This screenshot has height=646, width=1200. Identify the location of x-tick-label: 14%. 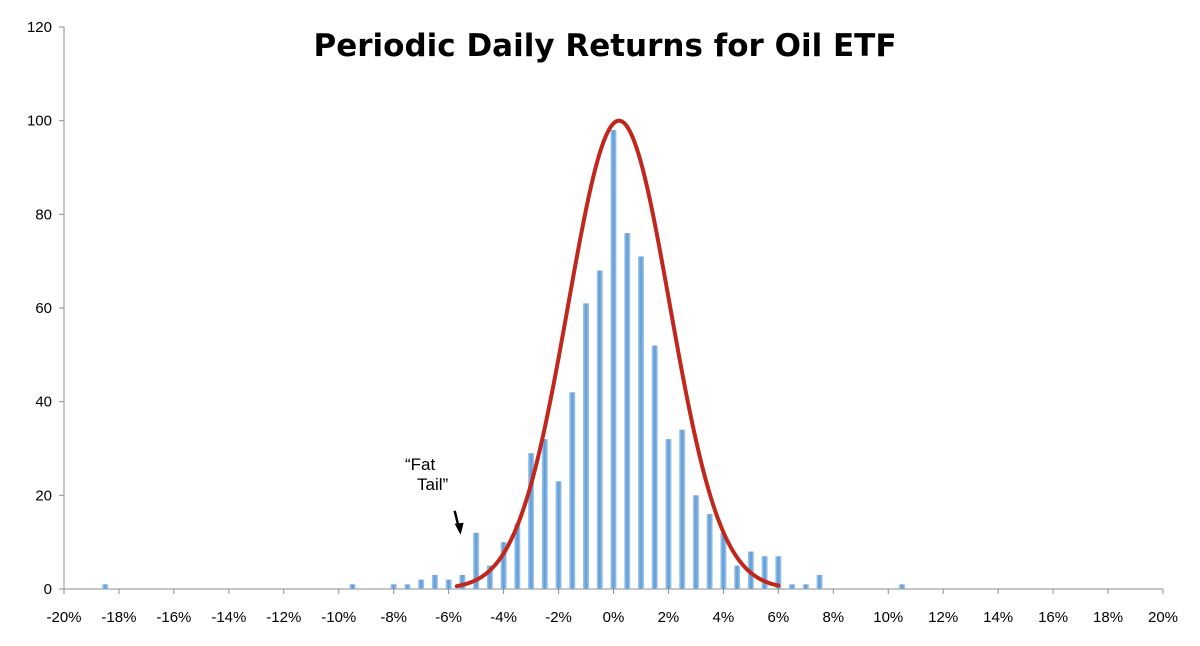
(998, 617).